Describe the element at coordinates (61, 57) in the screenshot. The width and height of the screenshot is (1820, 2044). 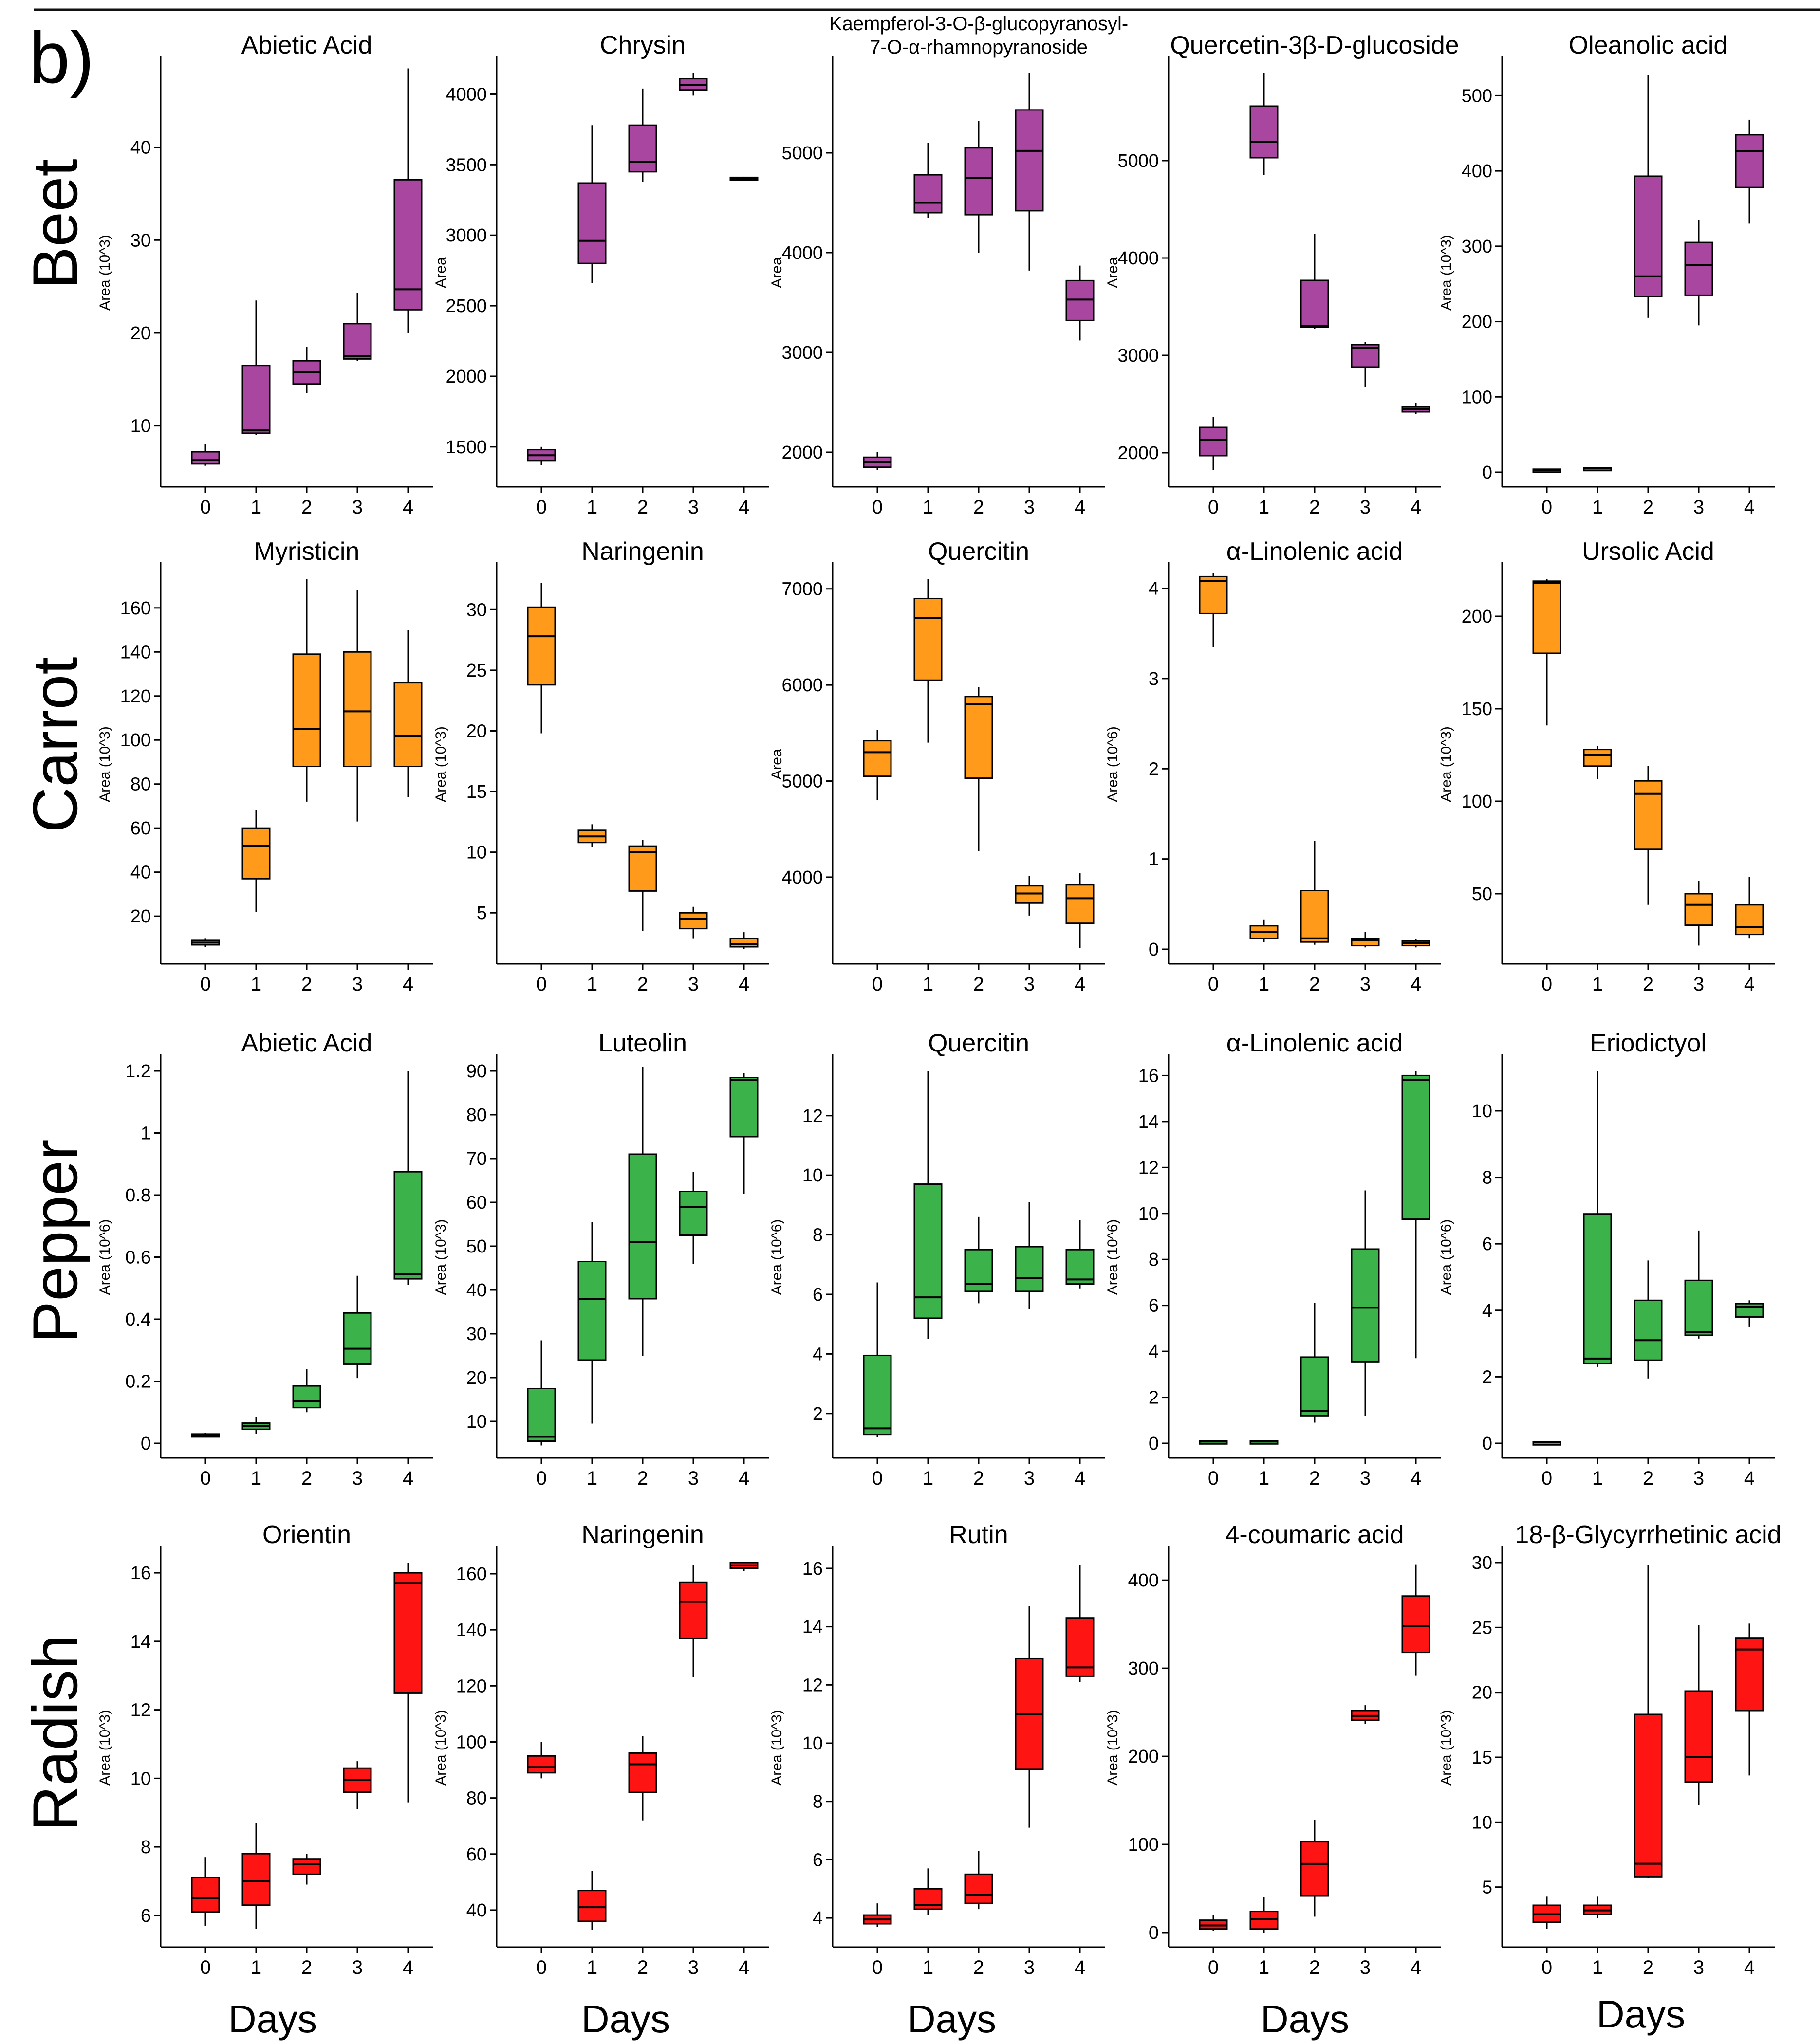
I see `panel-label: b)` at that location.